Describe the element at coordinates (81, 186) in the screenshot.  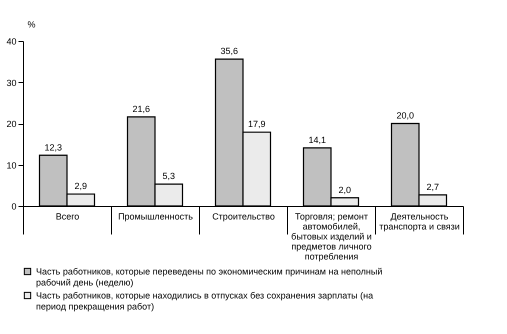
I see `data-label: 2,9` at that location.